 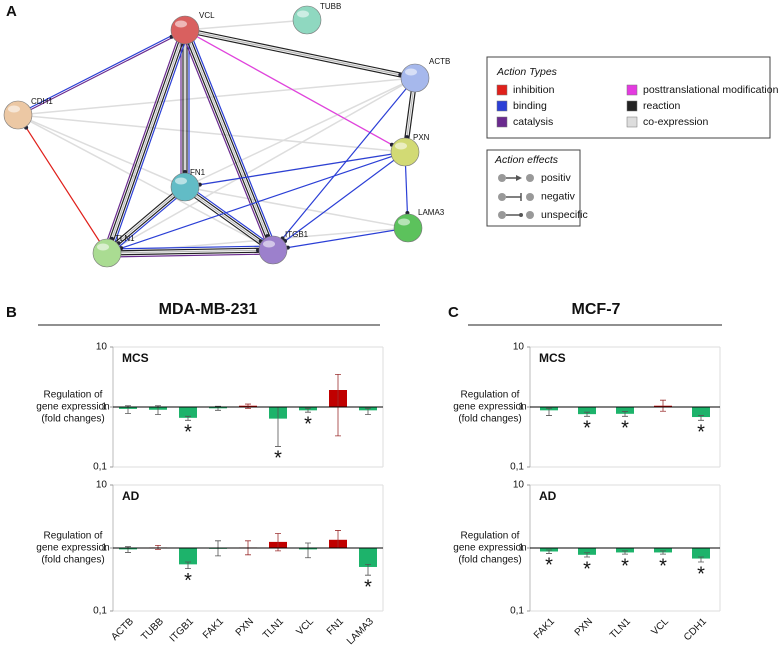 I want to click on legend-title: Action effects, so click(x=526, y=160).